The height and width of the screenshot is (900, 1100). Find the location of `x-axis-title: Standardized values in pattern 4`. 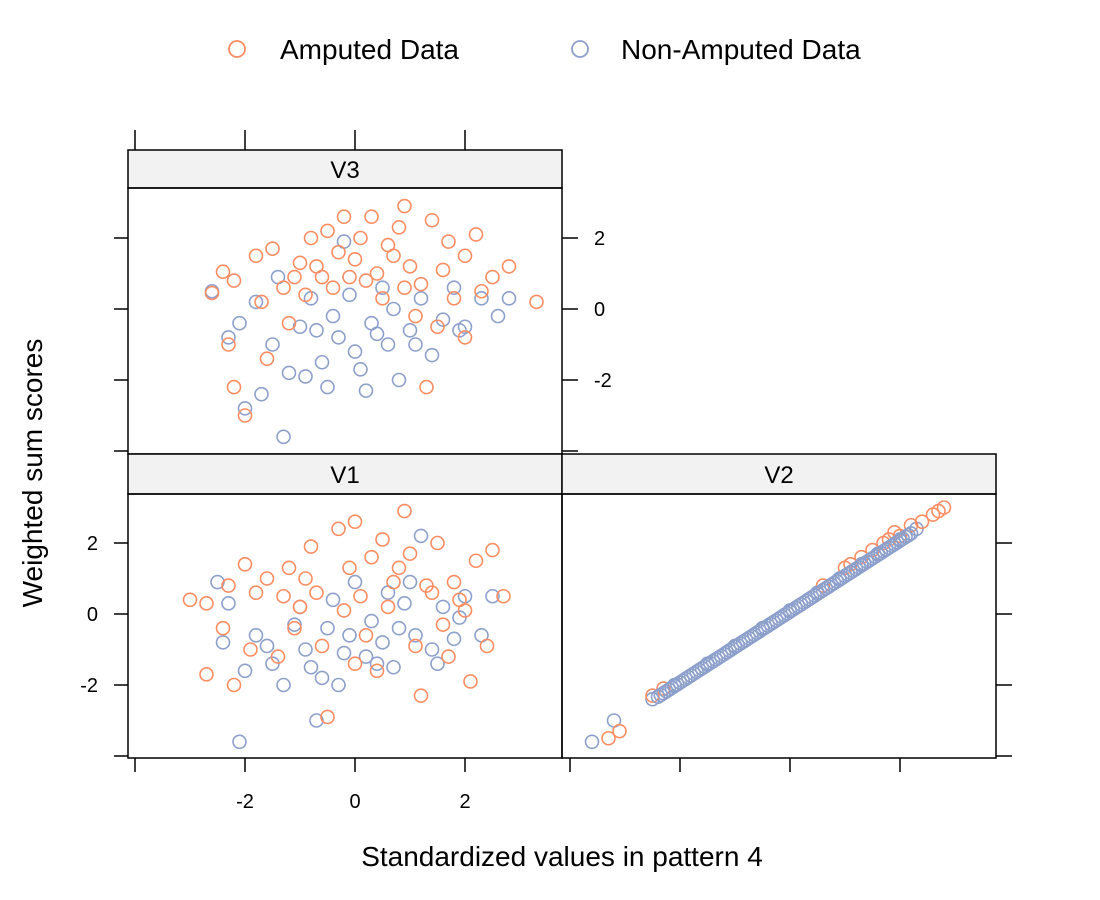

x-axis-title: Standardized values in pattern 4 is located at coordinates (562, 856).